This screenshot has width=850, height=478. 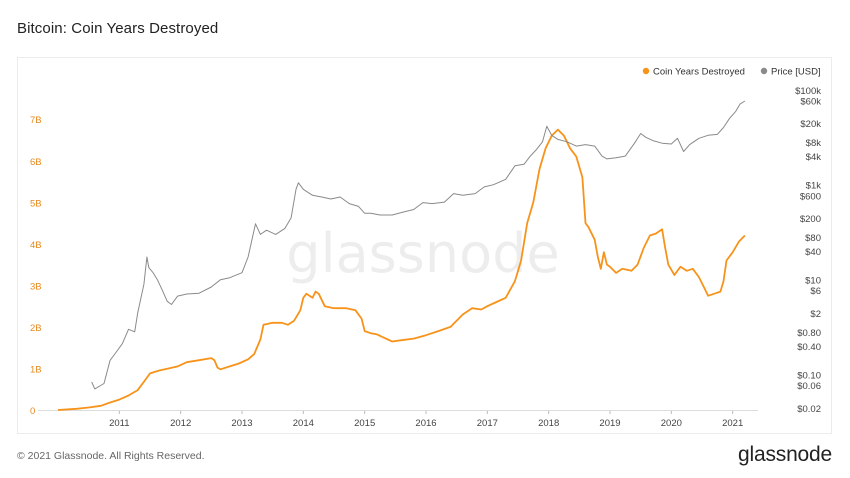 What do you see at coordinates (809, 333) in the screenshot?
I see `right-tick-label: $0.80` at bounding box center [809, 333].